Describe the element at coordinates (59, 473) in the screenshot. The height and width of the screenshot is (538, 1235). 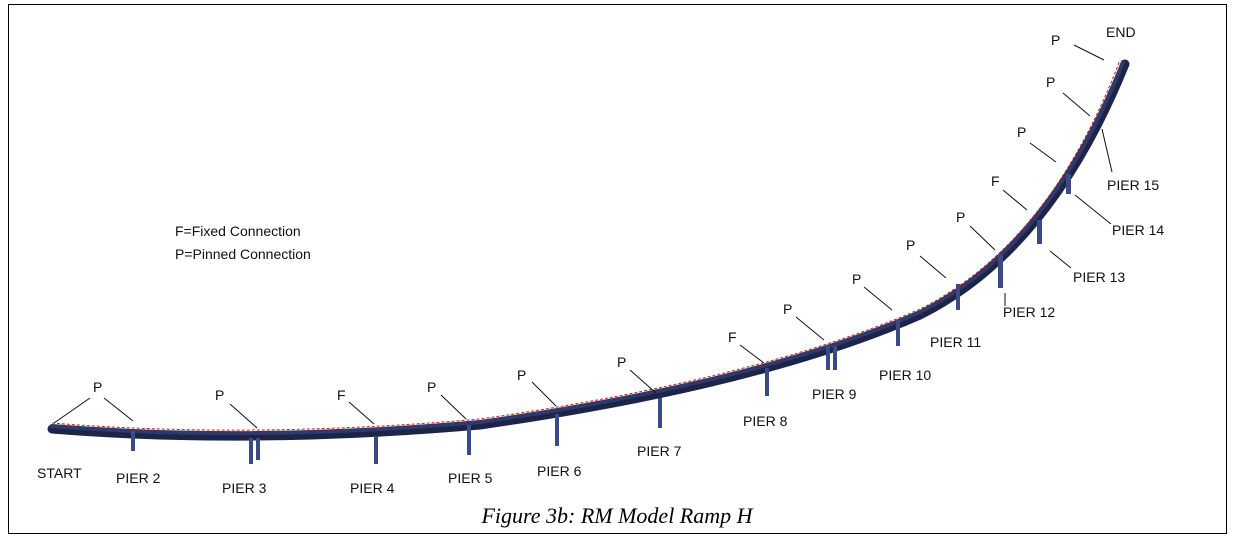
I see `start-label: START` at that location.